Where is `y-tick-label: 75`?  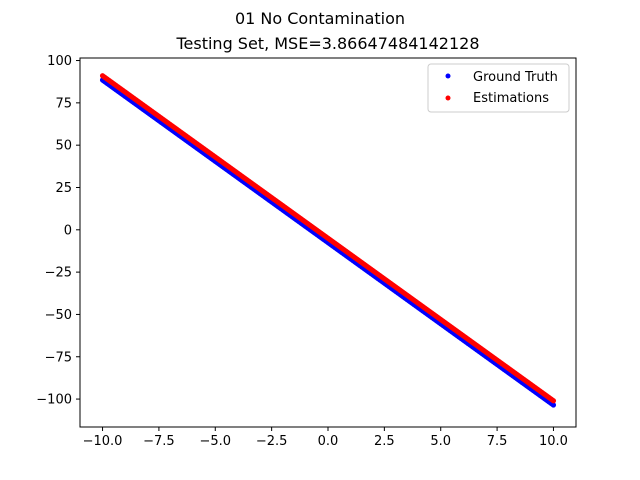
y-tick-label: 75 is located at coordinates (63, 103).